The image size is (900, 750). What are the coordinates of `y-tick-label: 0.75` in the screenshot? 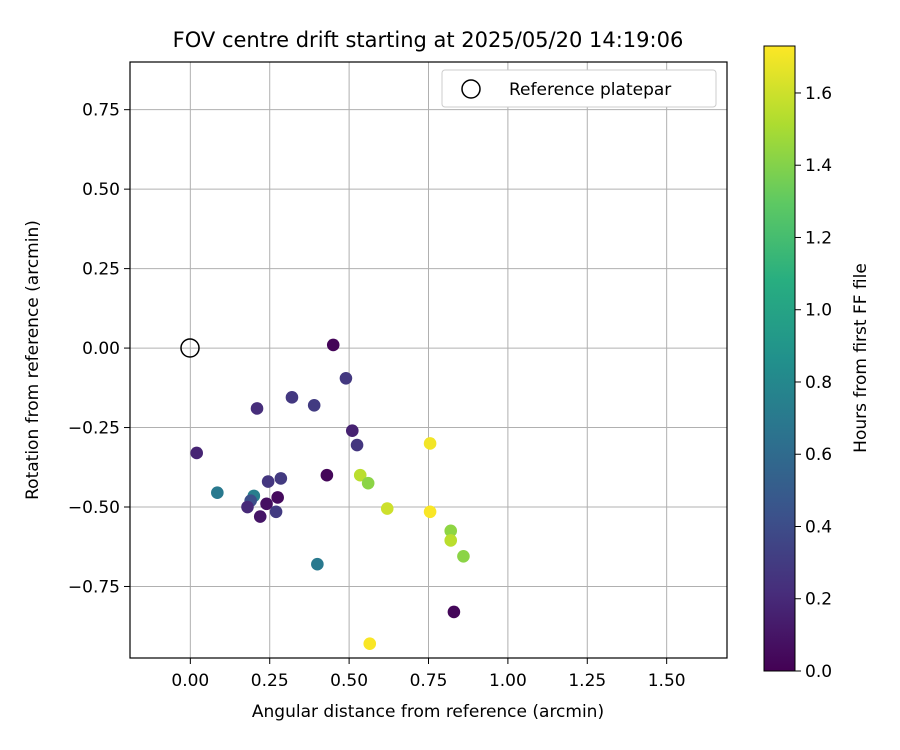 It's located at (101, 111).